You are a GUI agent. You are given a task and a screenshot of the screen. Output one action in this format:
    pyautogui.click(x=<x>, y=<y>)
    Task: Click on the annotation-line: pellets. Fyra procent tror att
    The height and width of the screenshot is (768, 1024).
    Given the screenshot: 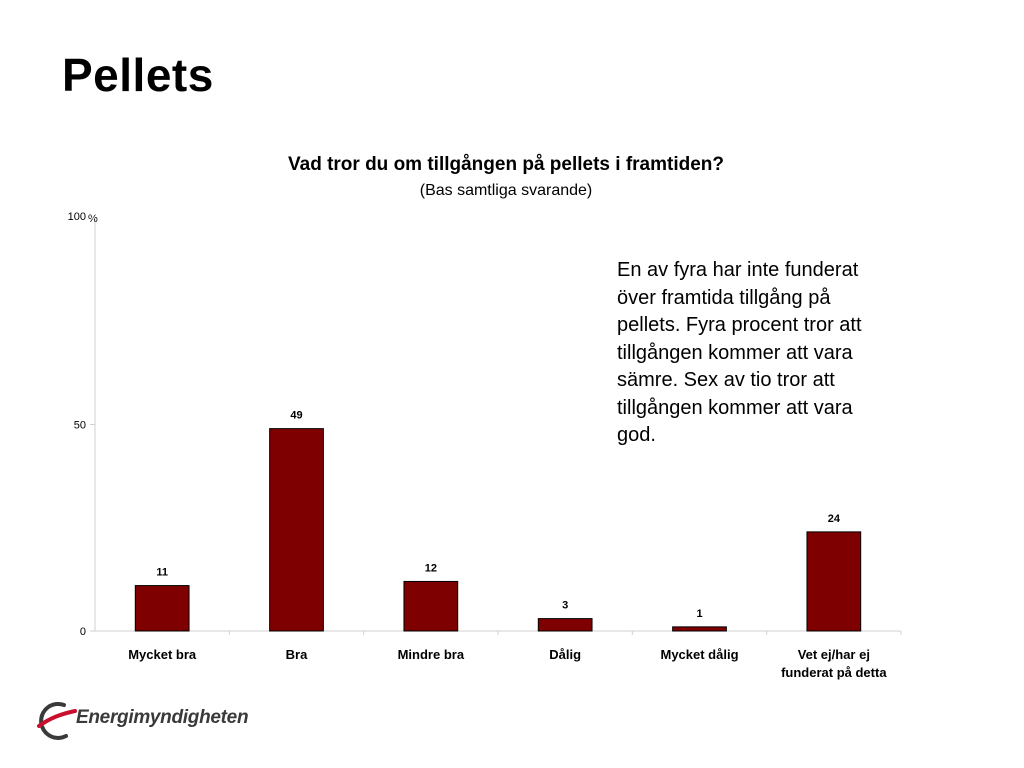 What is the action you would take?
    pyautogui.click(x=739, y=325)
    